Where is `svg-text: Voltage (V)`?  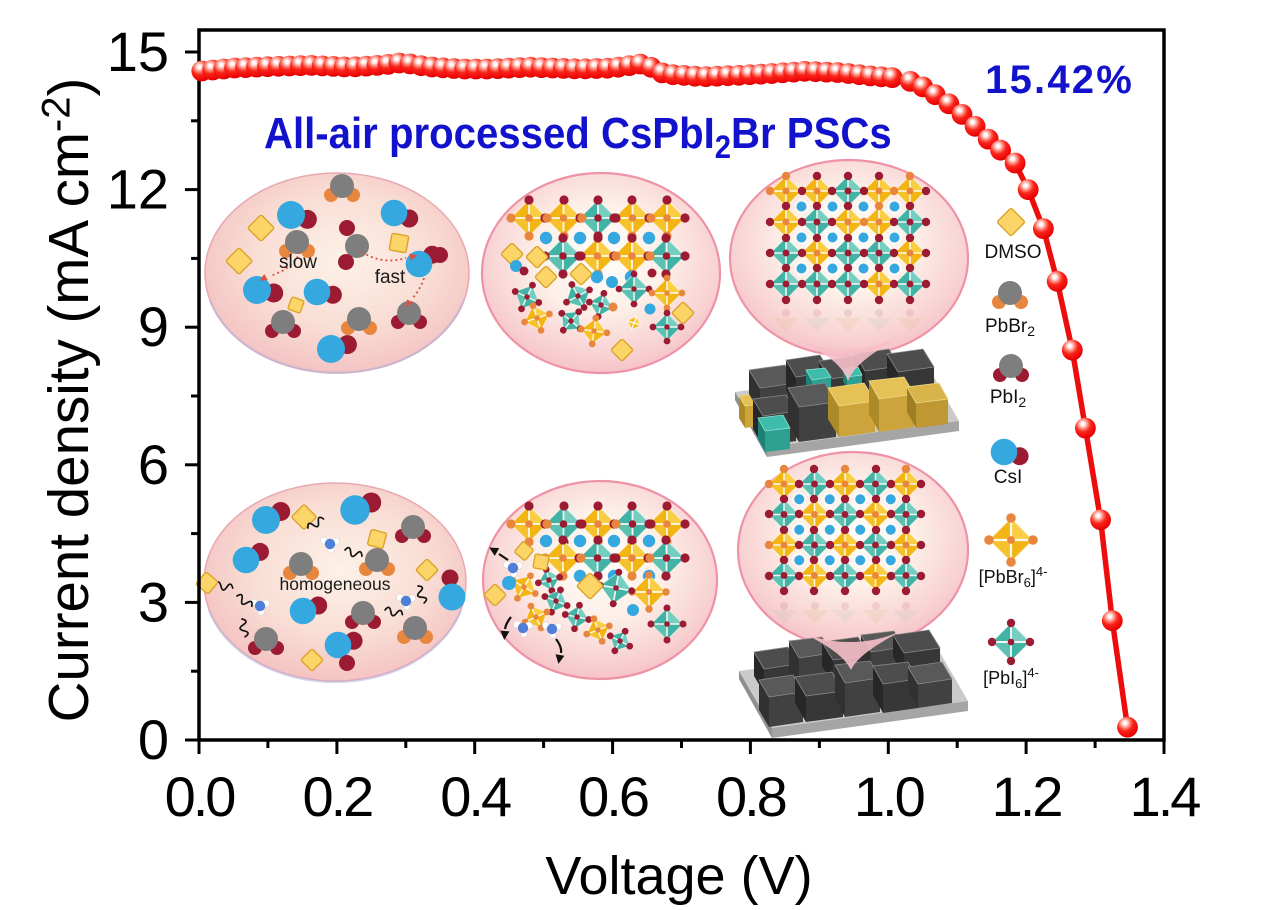 svg-text: Voltage (V) is located at coordinates (678, 876).